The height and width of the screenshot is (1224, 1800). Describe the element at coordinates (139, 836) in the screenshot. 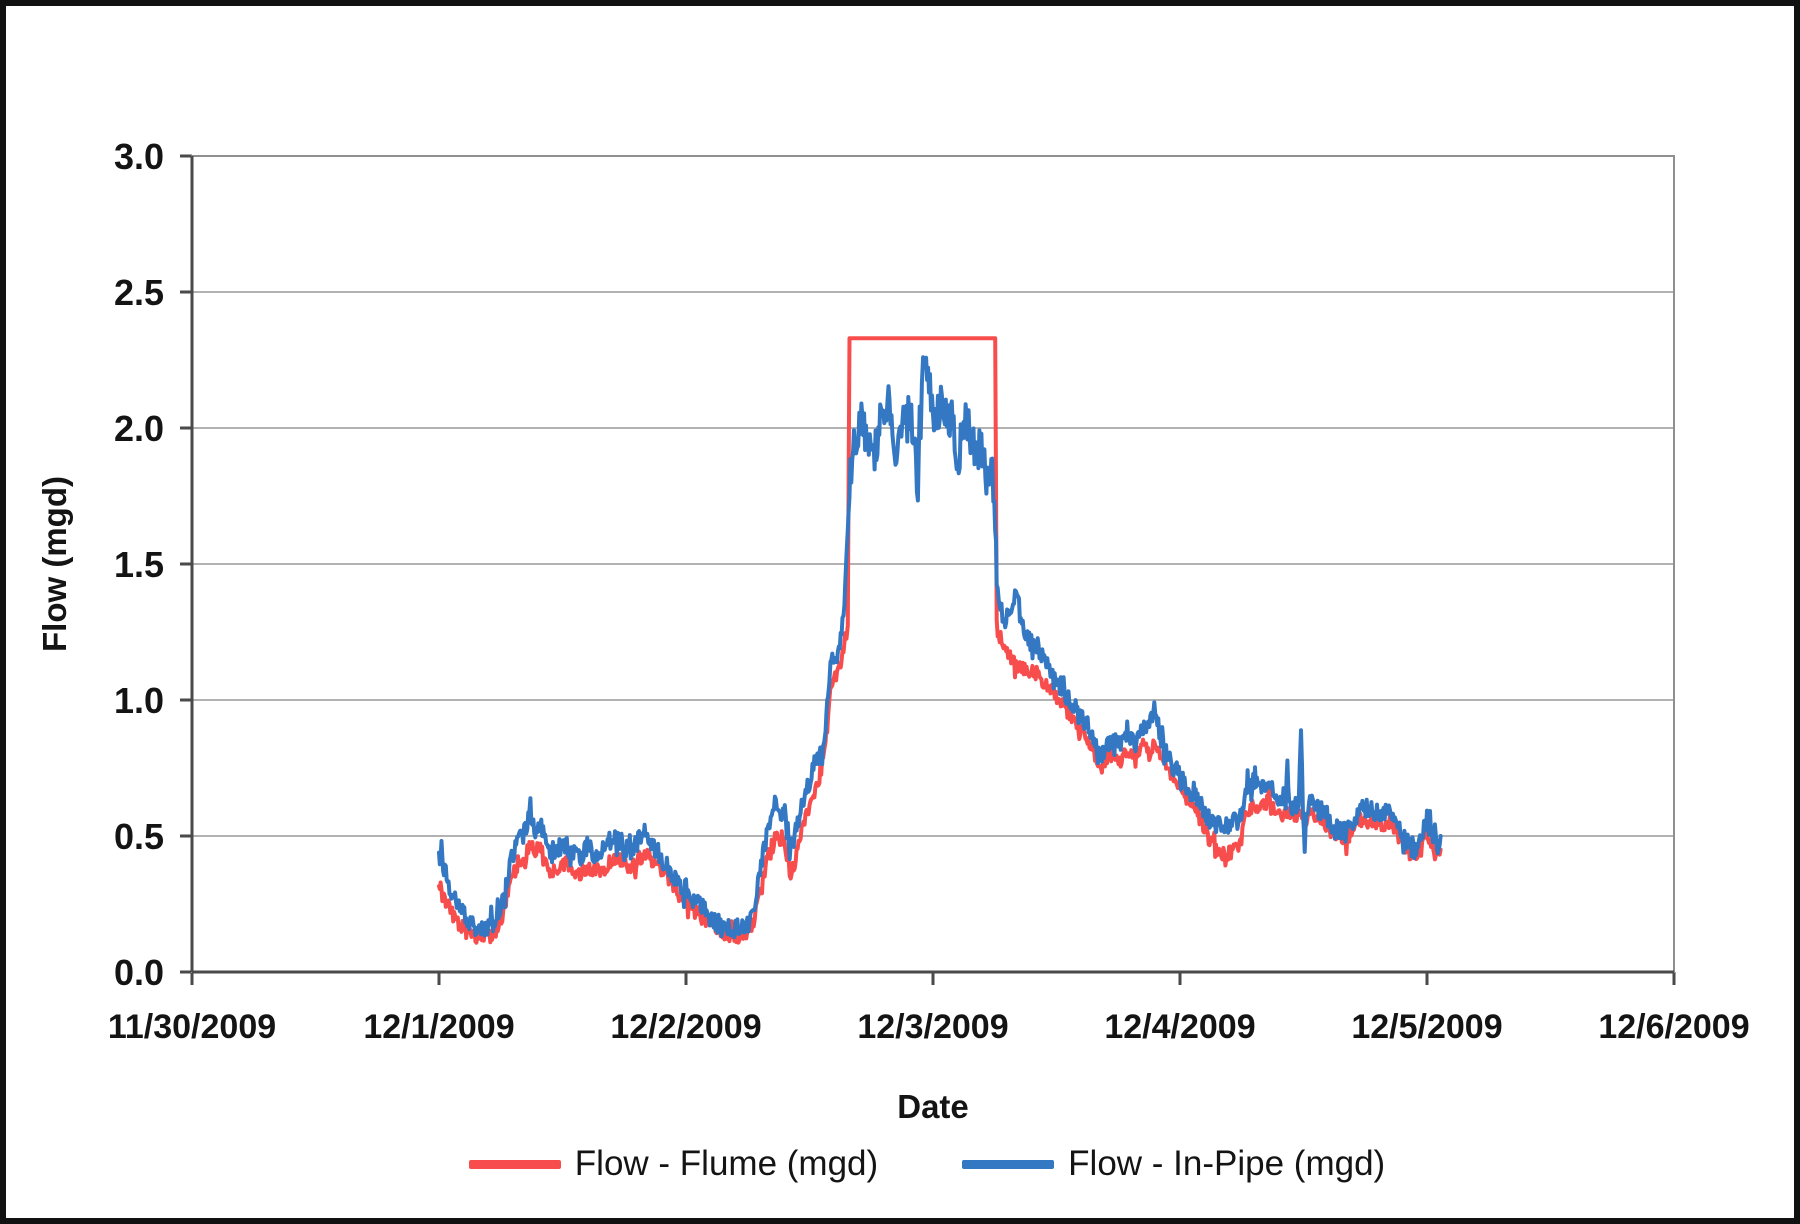

I see `y-tick-label: 0.5` at that location.